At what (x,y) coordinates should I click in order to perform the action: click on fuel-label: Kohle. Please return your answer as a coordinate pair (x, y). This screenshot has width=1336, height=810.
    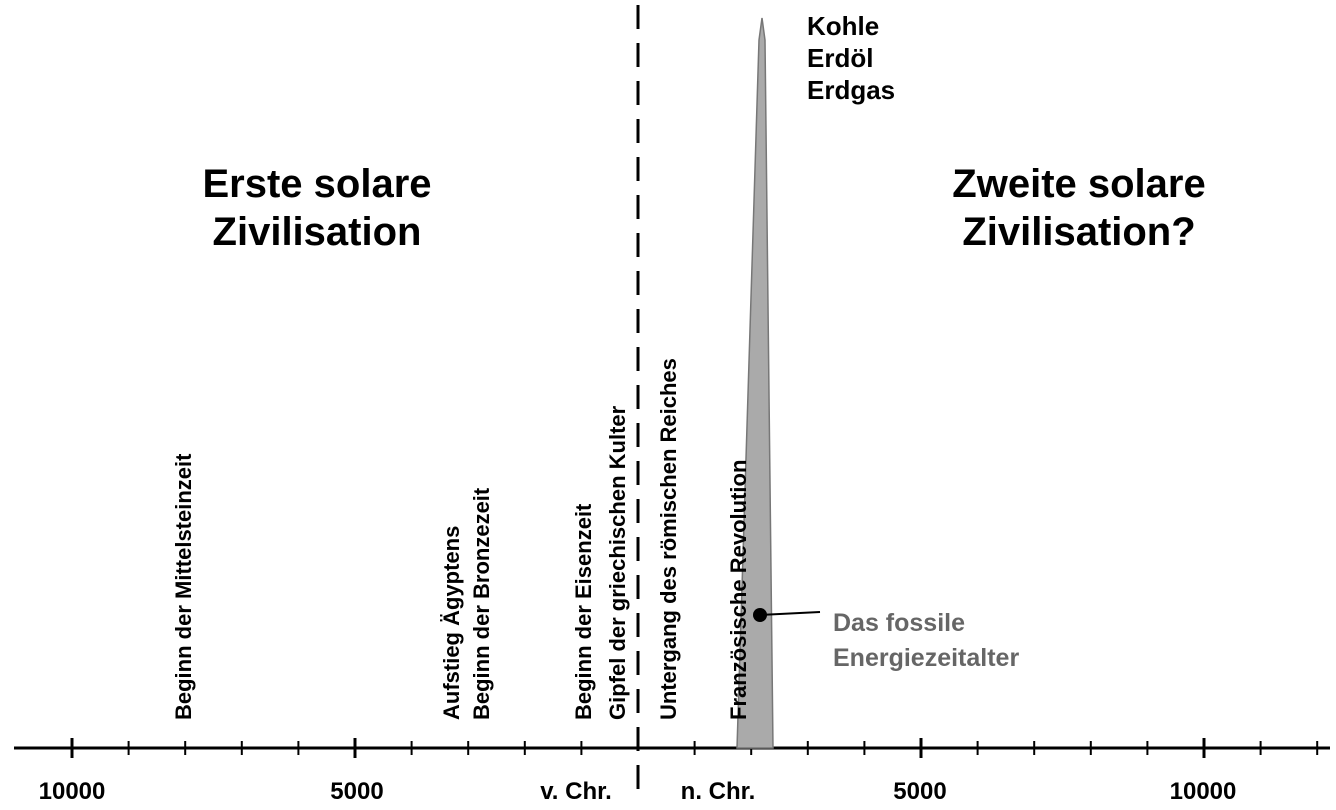
    Looking at the image, I should click on (843, 26).